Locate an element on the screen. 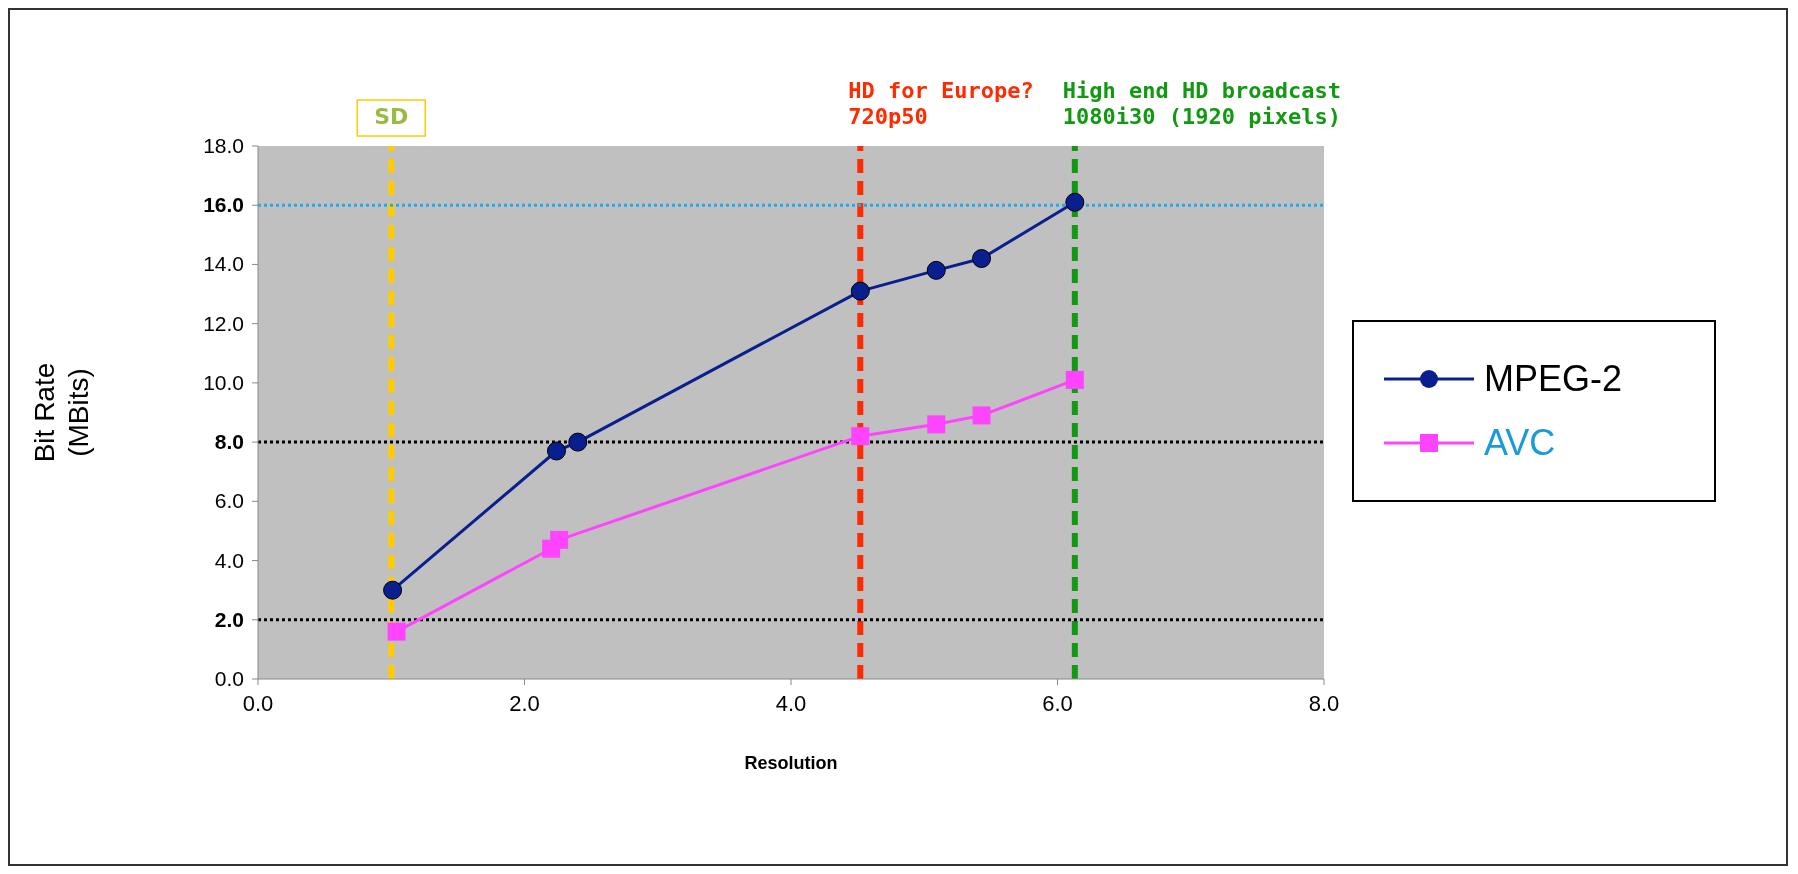 The image size is (1798, 874). ref-line-label: SD is located at coordinates (391, 116).